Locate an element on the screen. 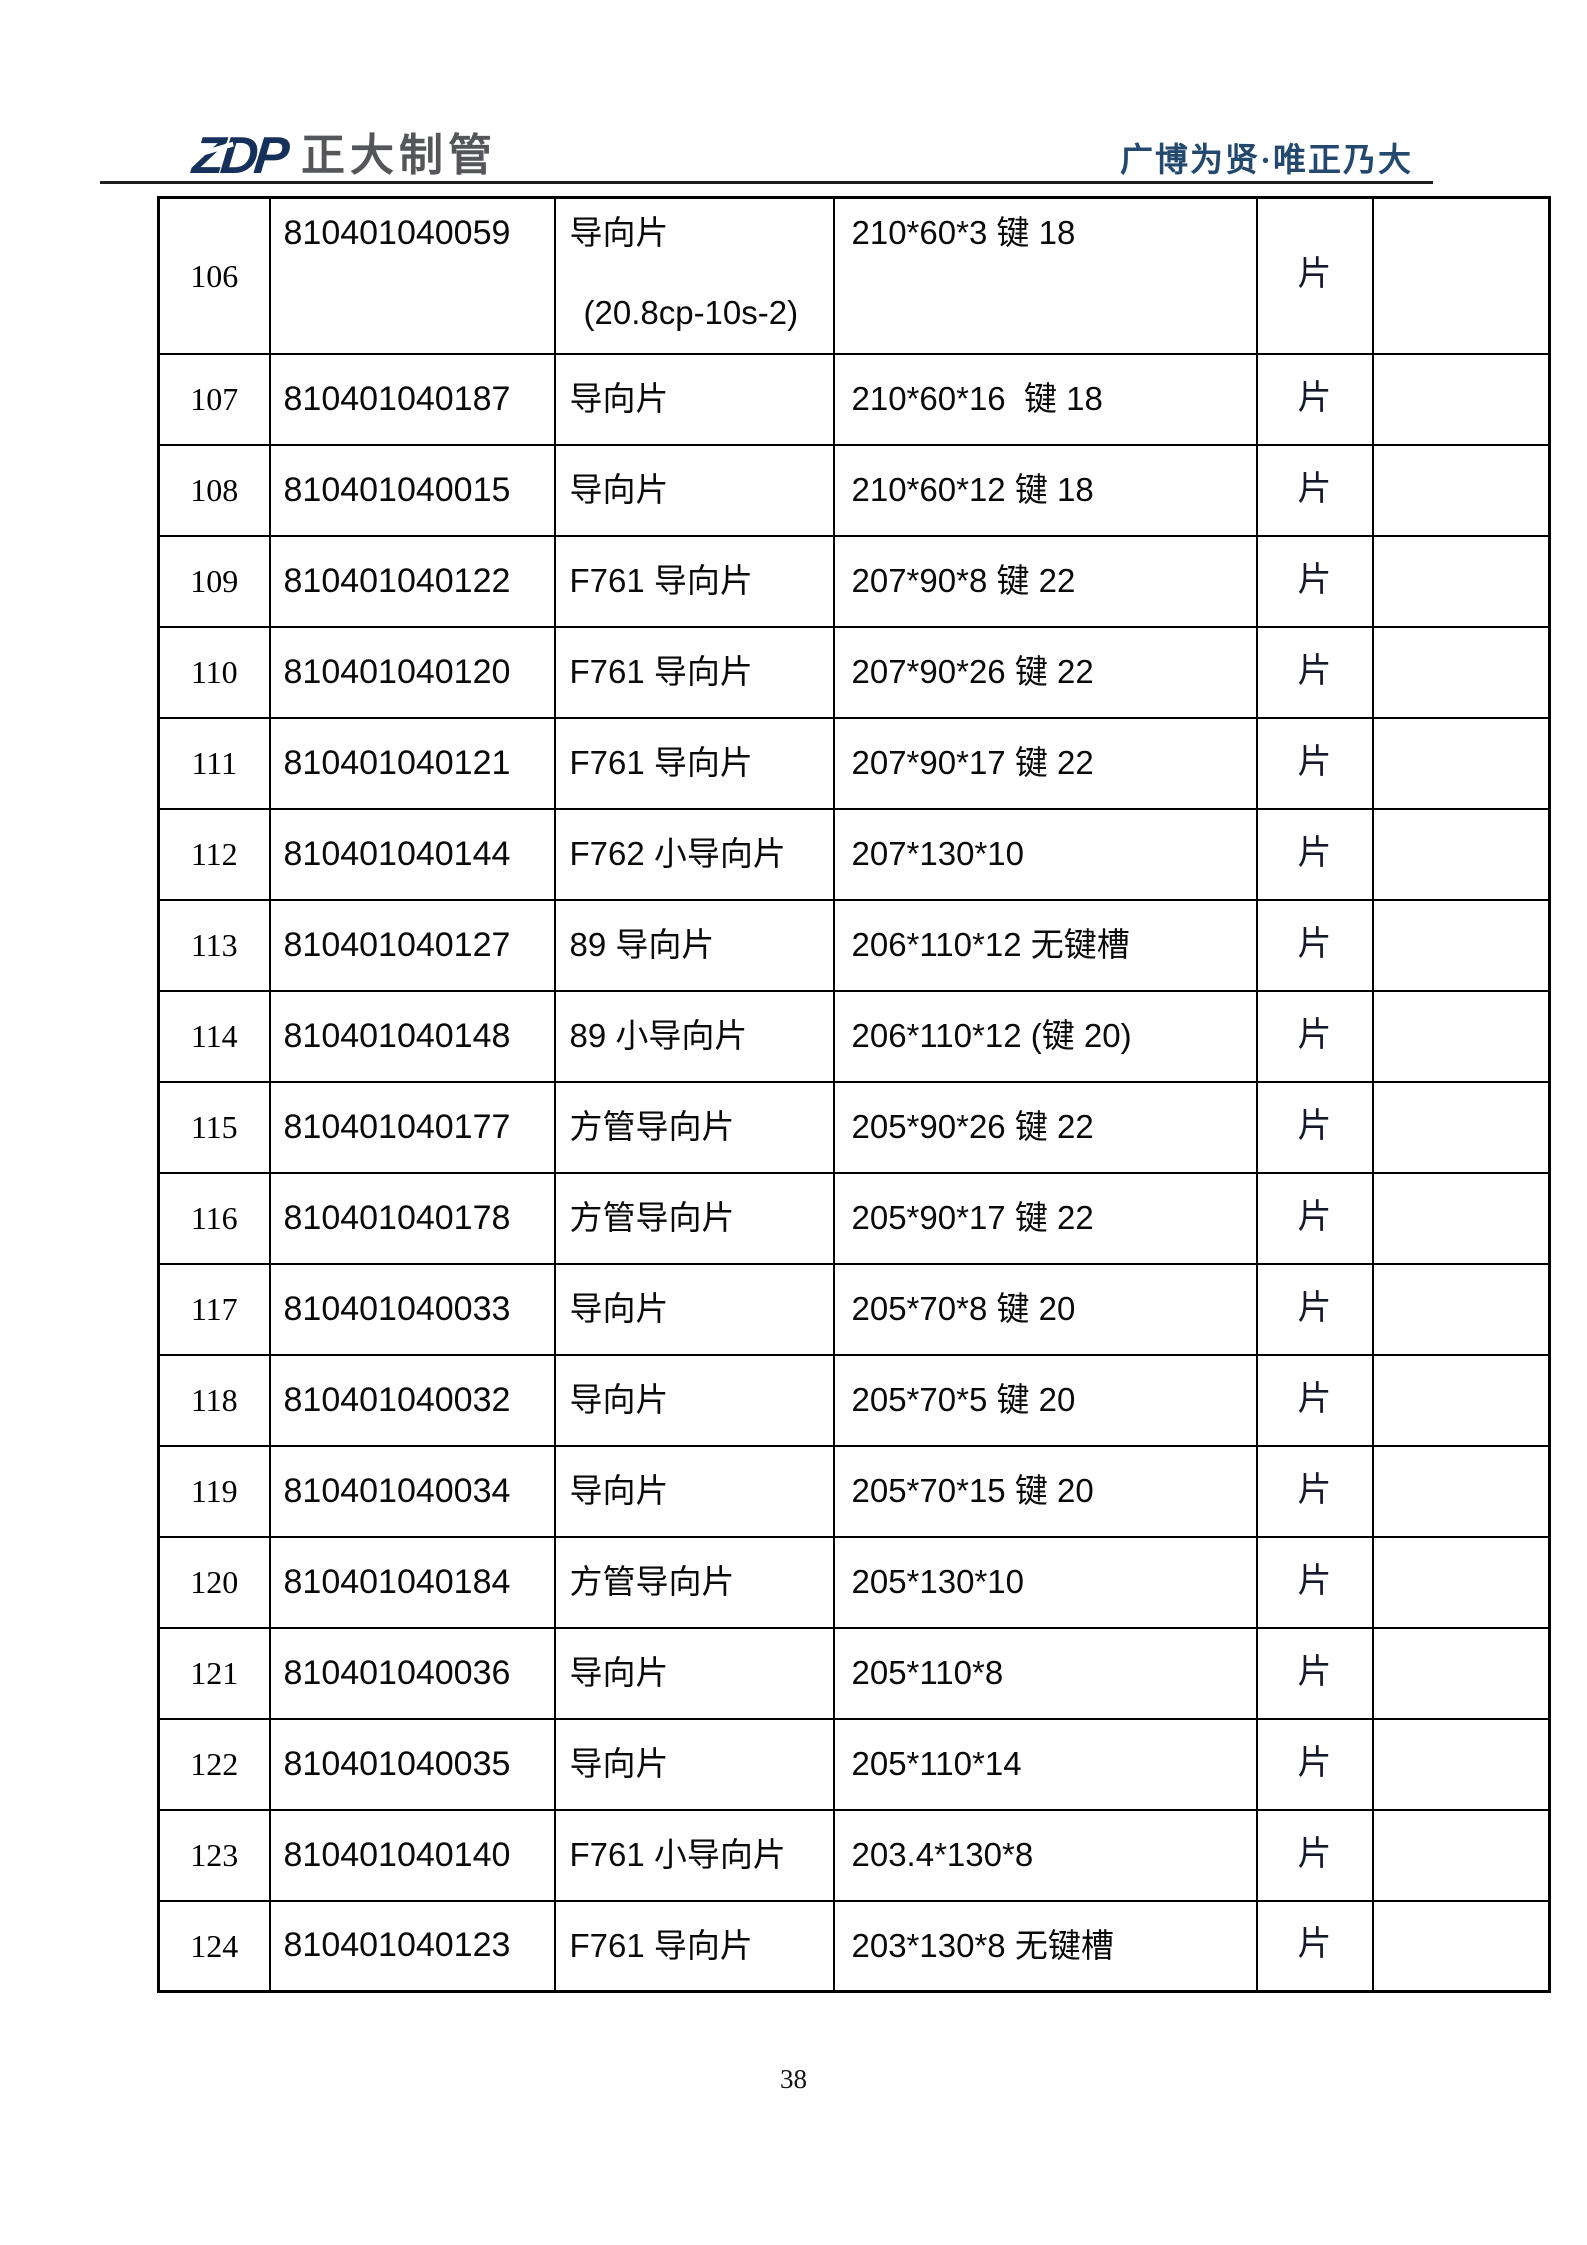 The image size is (1587, 2245). part-name: 89 小导向片 is located at coordinates (694, 1036).